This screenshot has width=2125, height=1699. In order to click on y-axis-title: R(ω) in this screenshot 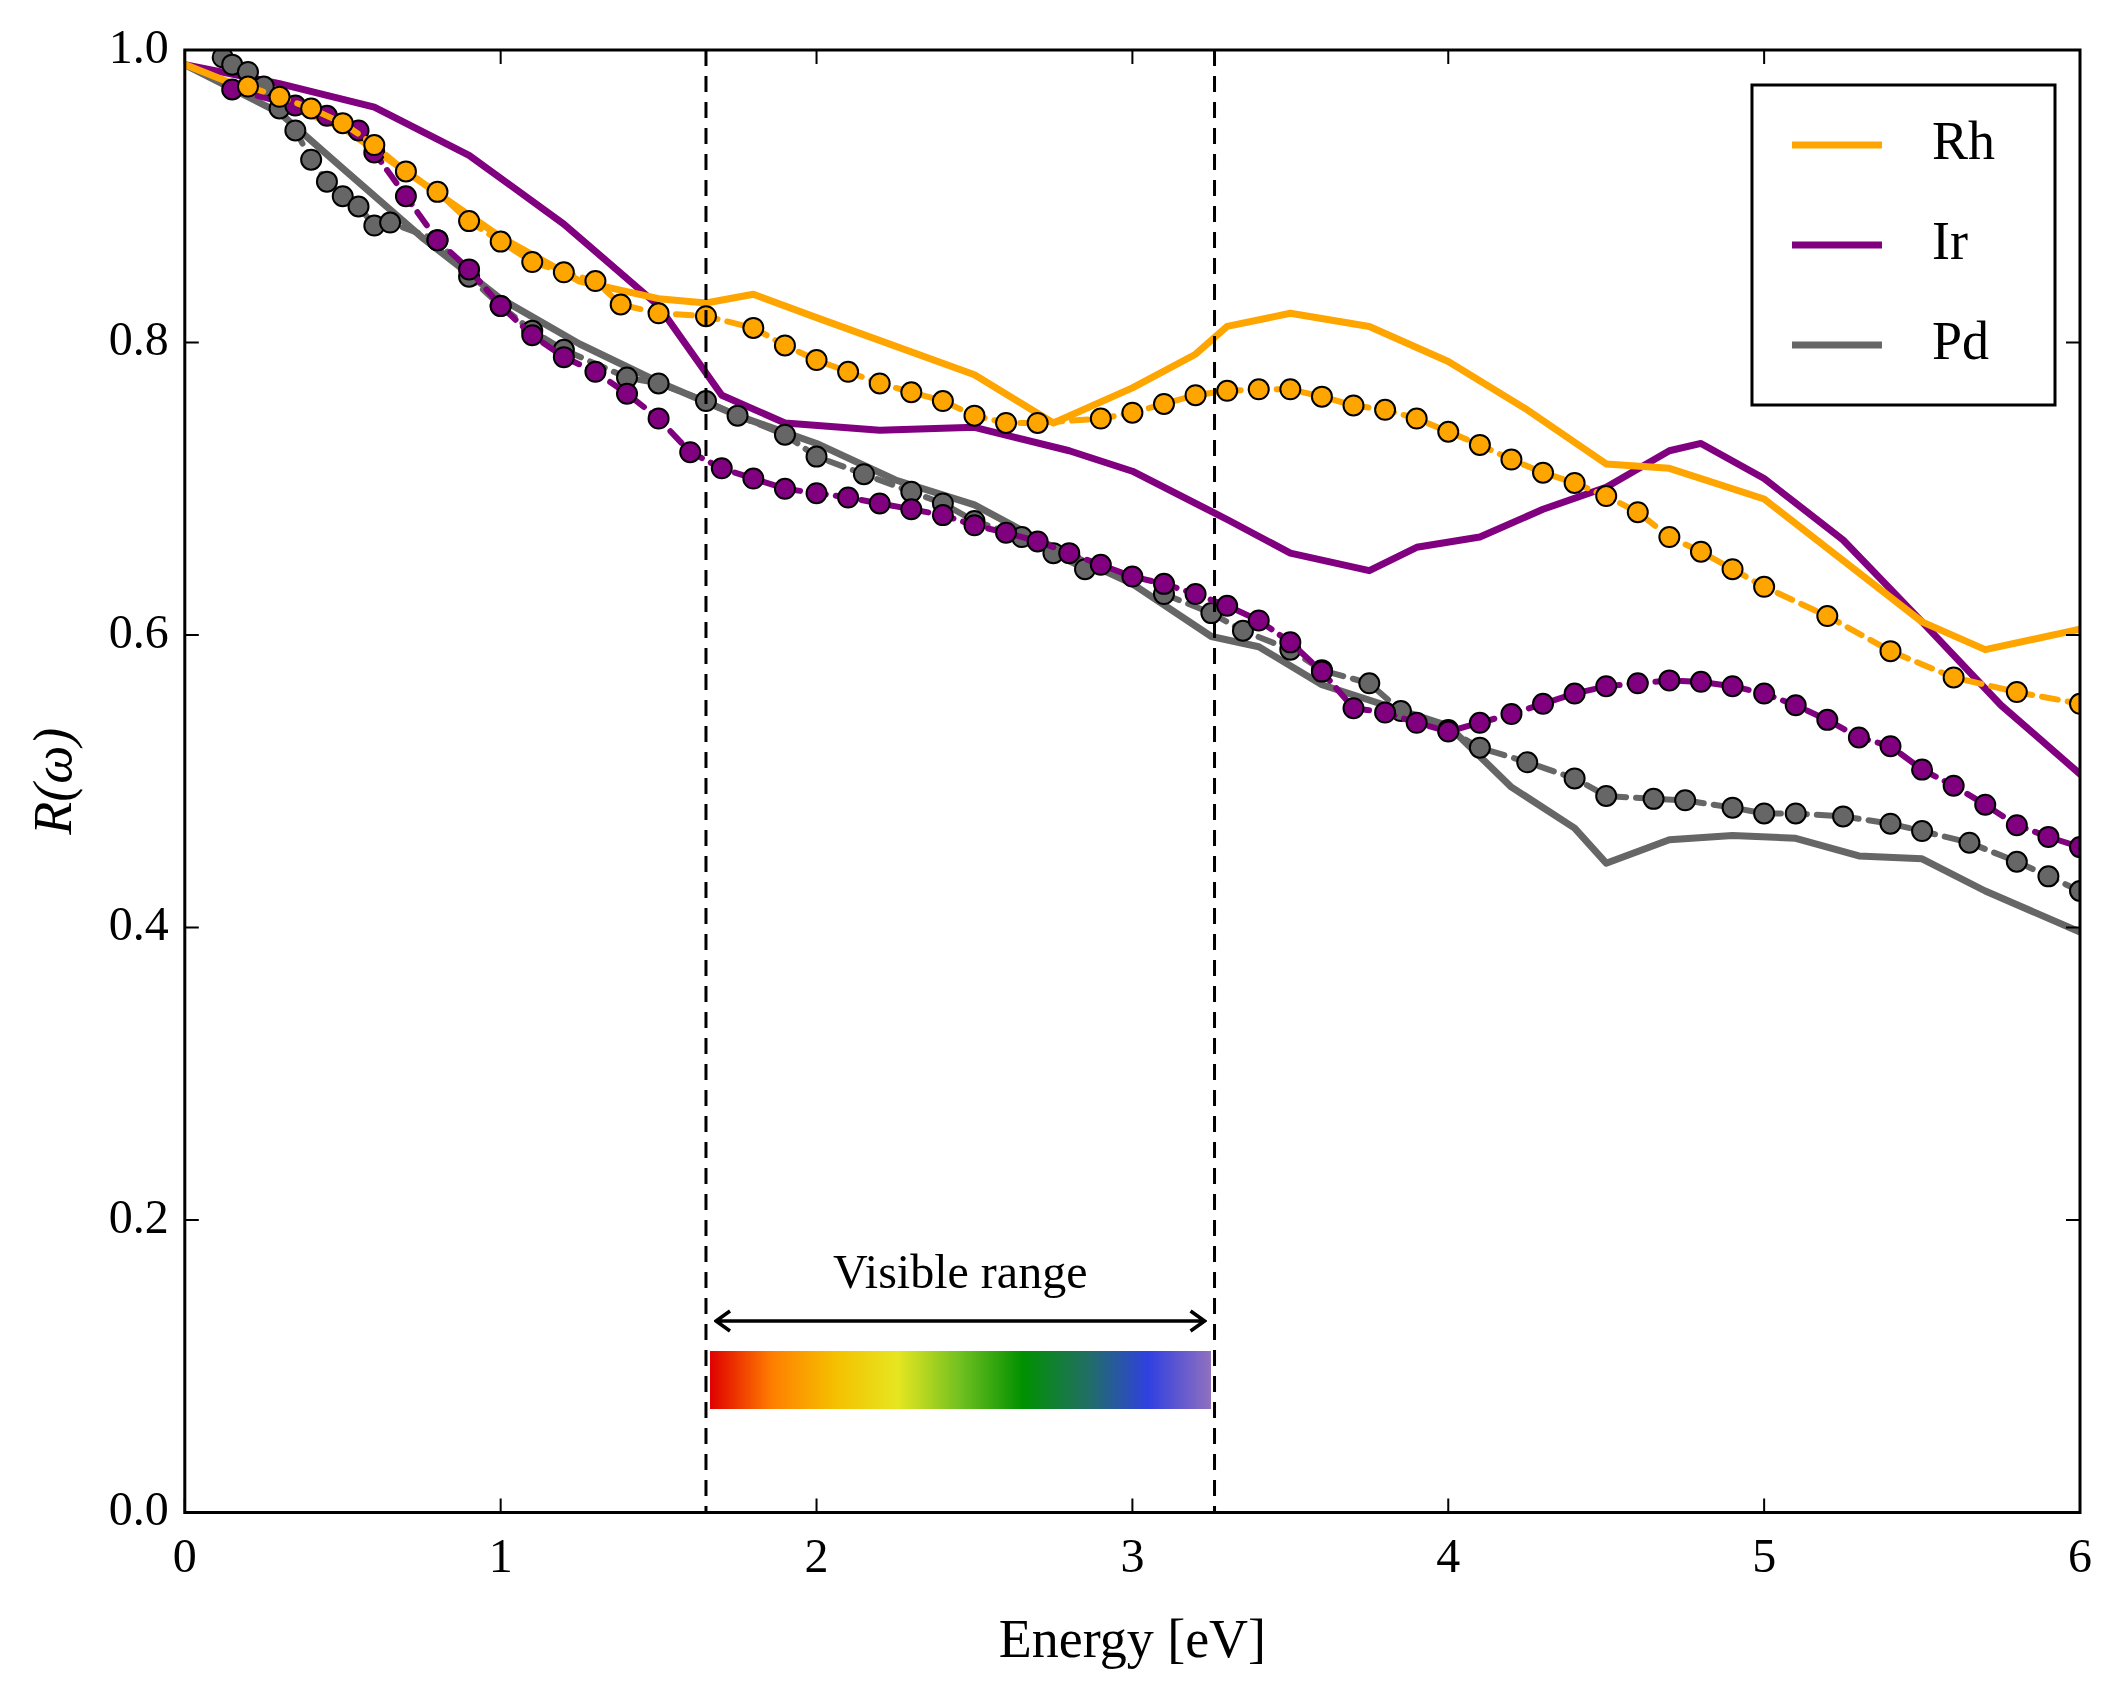, I will do `click(52, 781)`.